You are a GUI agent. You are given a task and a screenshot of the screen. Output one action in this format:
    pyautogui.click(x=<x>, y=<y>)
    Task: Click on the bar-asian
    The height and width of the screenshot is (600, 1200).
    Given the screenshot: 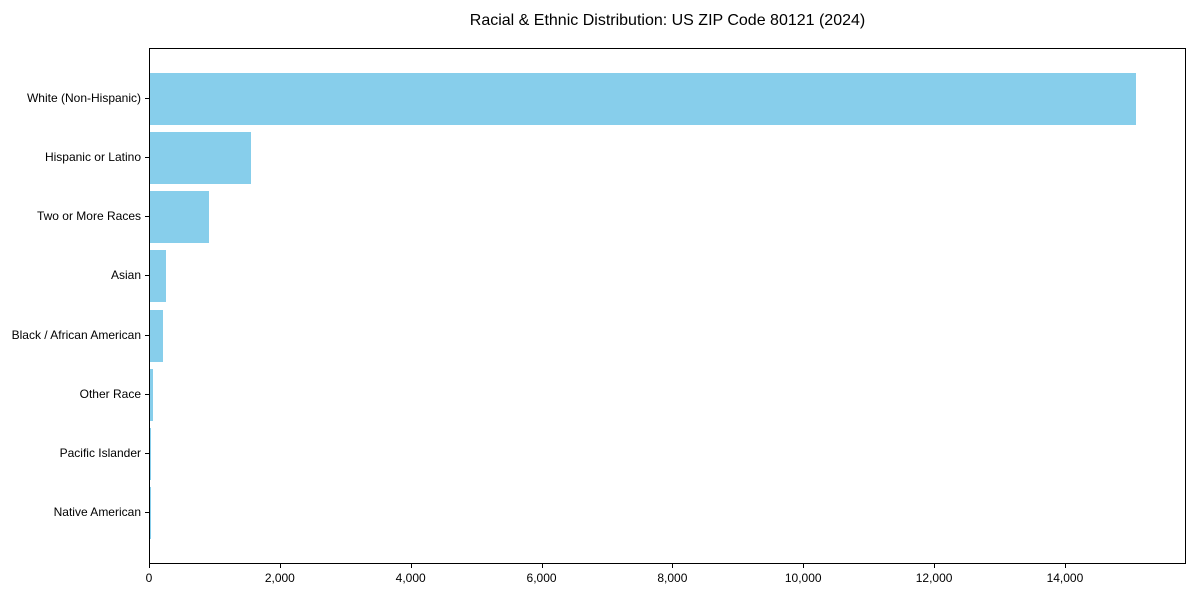 What is the action you would take?
    pyautogui.click(x=158, y=276)
    